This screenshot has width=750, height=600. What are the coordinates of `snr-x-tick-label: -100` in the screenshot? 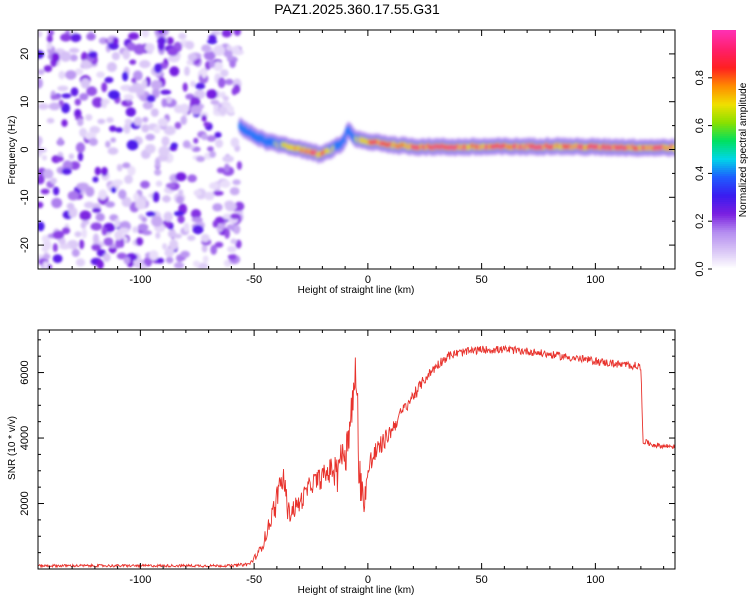 It's located at (140, 580).